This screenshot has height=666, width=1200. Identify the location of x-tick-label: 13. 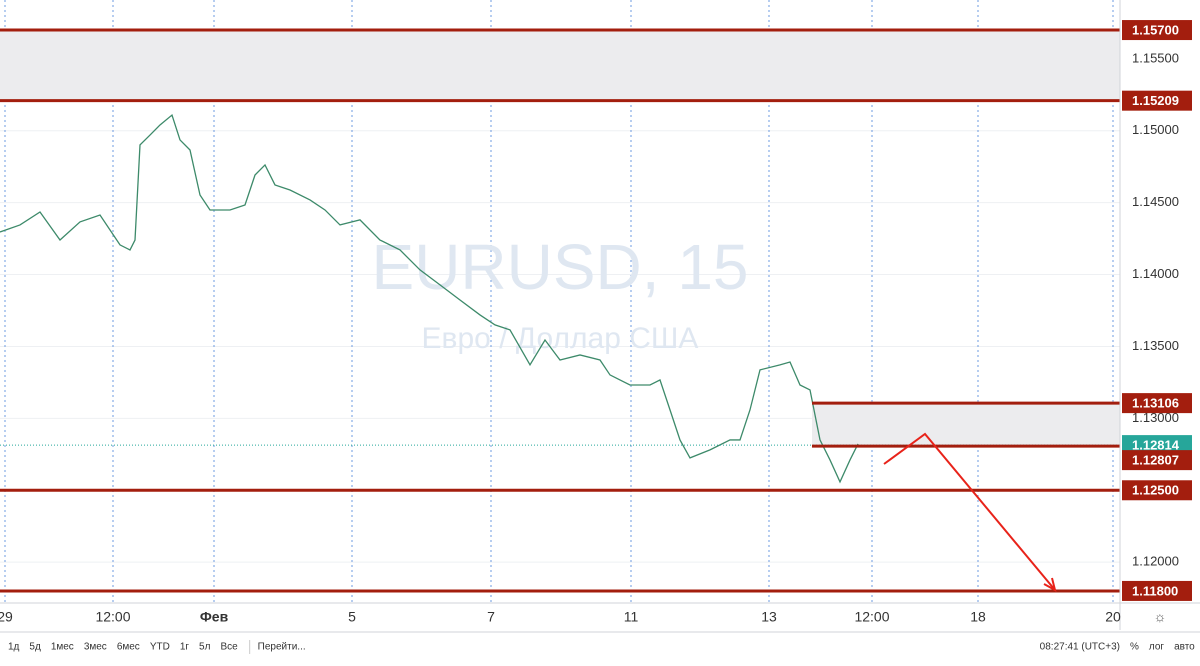
(769, 617).